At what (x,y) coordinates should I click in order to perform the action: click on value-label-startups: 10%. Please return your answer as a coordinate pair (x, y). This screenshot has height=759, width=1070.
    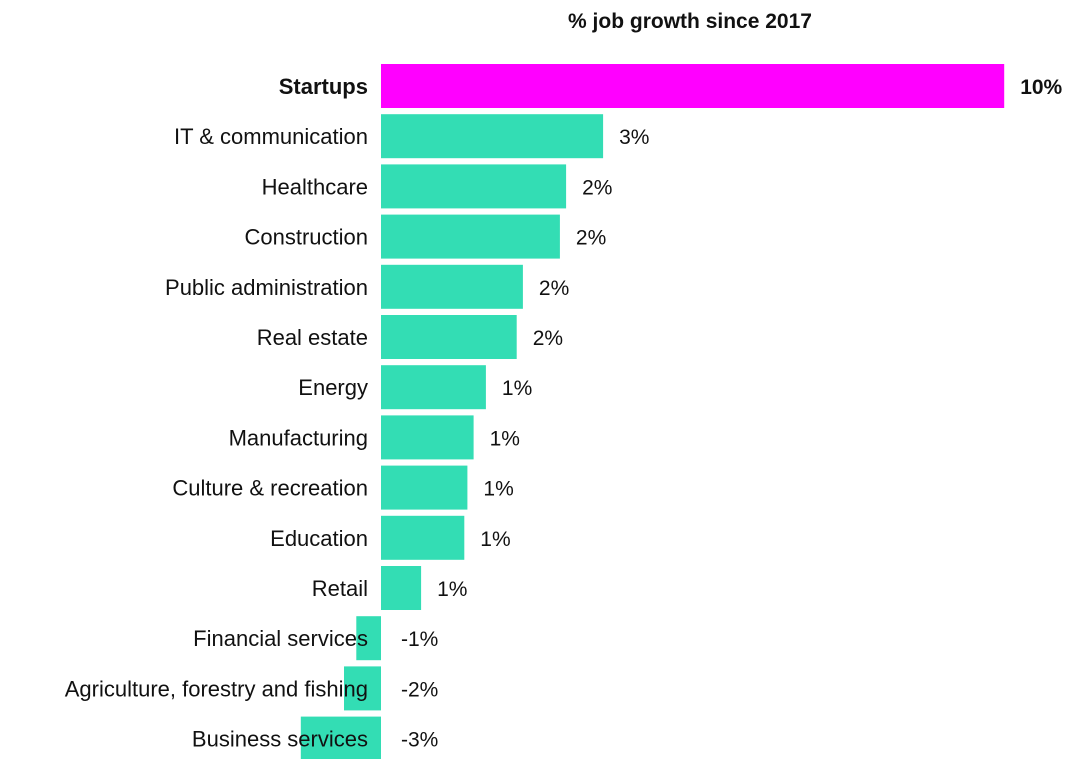
    Looking at the image, I should click on (1041, 87).